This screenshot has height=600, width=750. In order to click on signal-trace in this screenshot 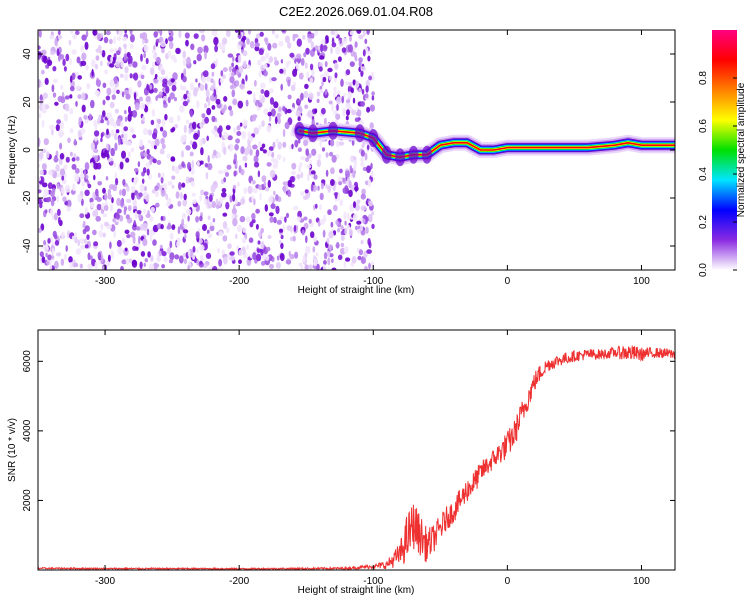, I will do `click(486, 144)`.